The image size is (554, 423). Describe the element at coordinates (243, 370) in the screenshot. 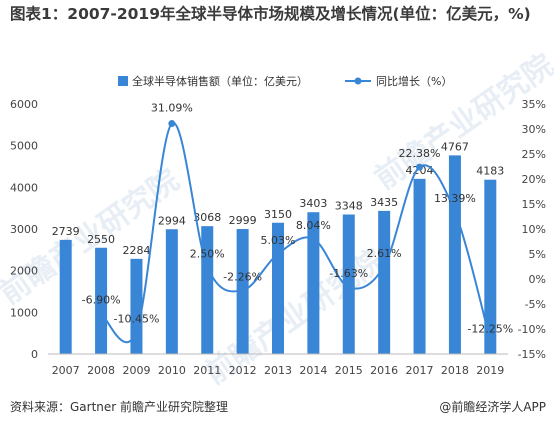

I see `x-tick-label: 2012` at that location.